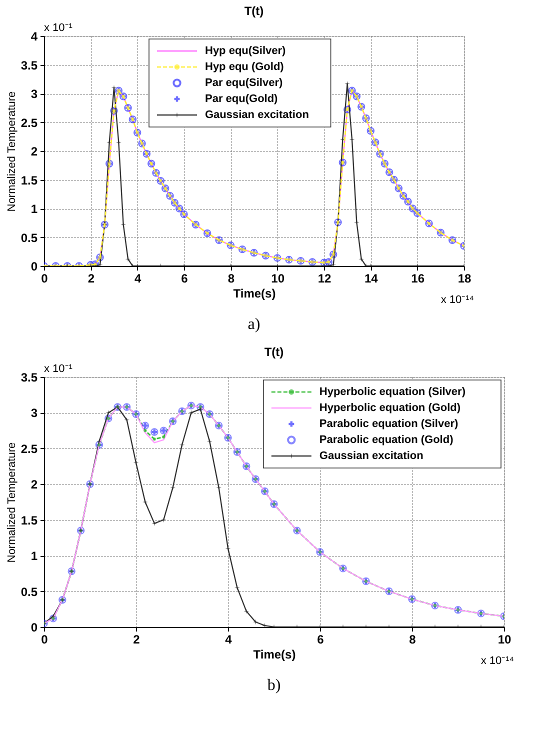 The height and width of the screenshot is (729, 541). Describe the element at coordinates (371, 279) in the screenshot. I see `x-tick-label: 14` at that location.